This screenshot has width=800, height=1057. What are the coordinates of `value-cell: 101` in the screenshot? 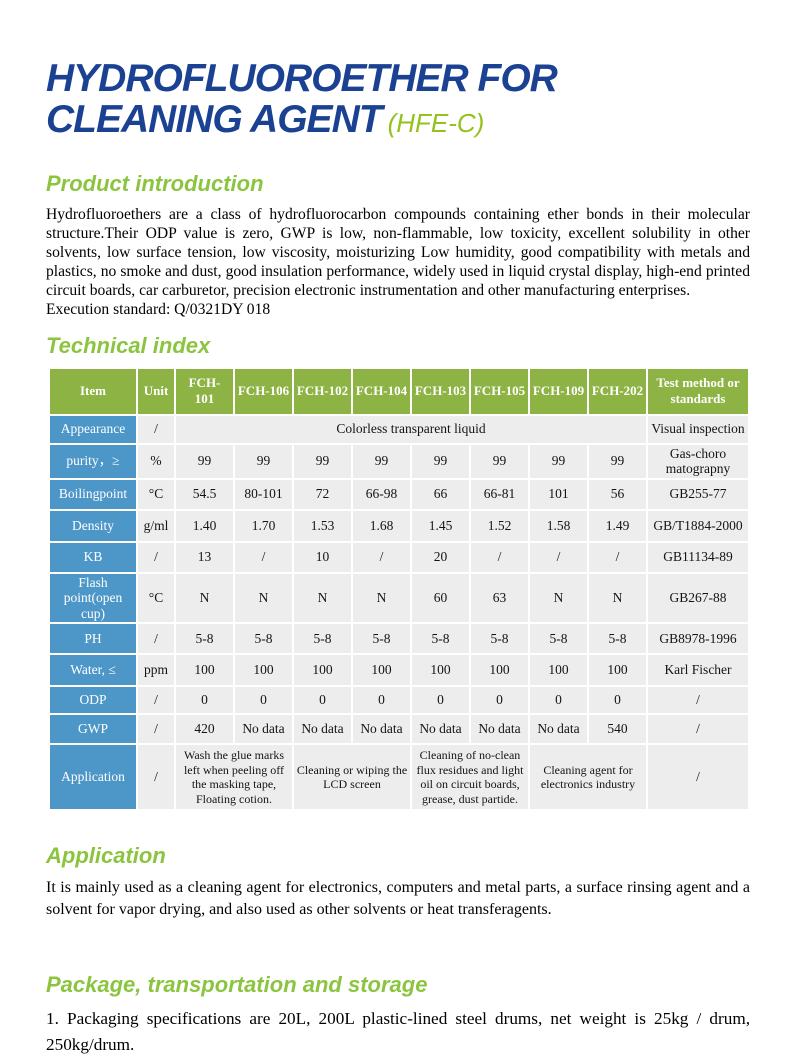 It's located at (558, 494).